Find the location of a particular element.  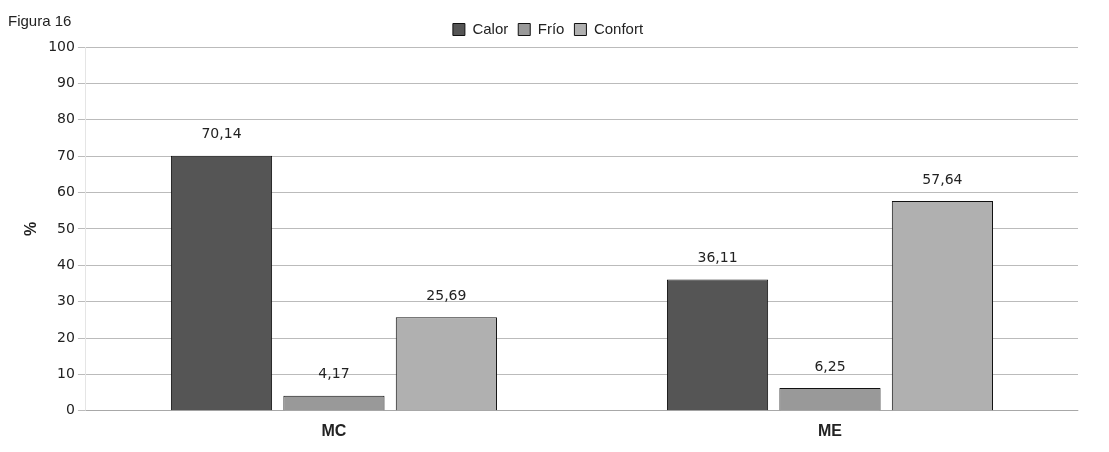

y-tick-label: 20 is located at coordinates (66, 336).